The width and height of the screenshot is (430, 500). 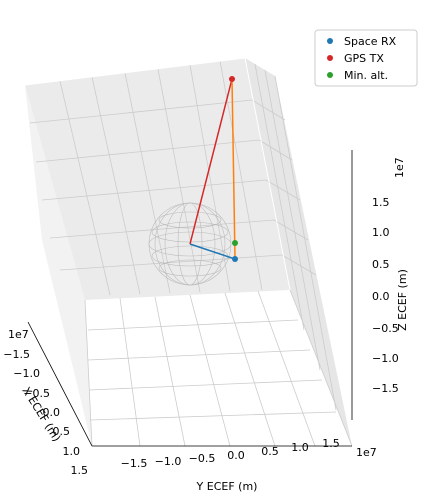 I want to click on legend-marker-space-rx, so click(x=330, y=41).